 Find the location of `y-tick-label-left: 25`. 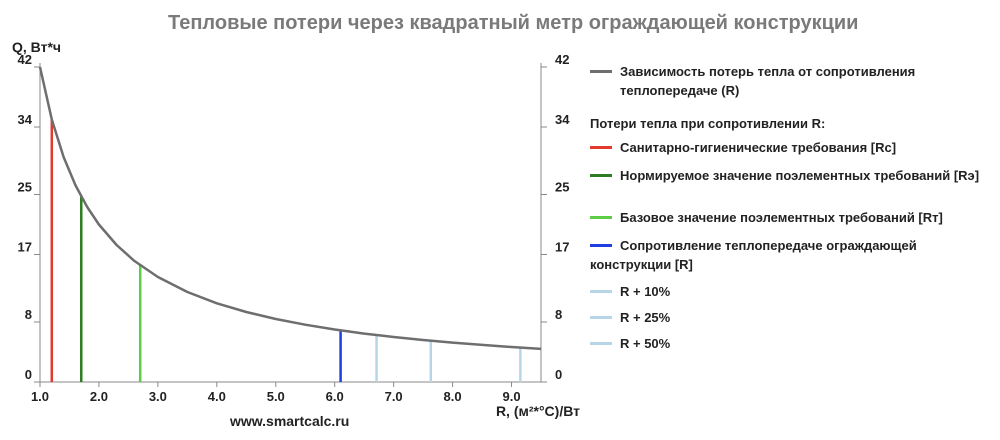

y-tick-label-left: 25 is located at coordinates (25, 187).